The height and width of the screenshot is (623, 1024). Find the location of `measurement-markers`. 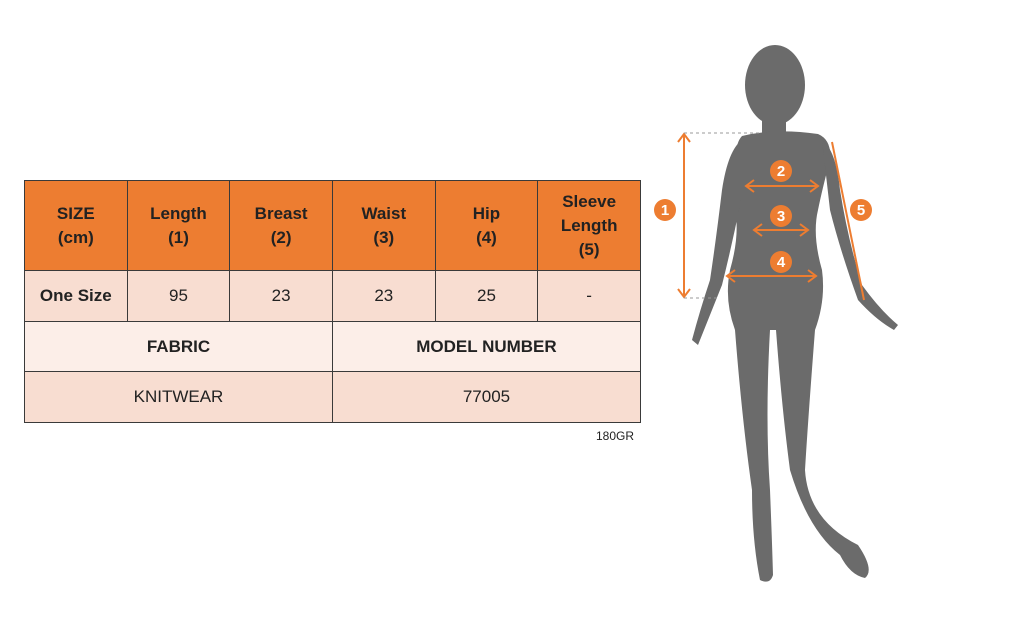

measurement-markers is located at coordinates (763, 216).